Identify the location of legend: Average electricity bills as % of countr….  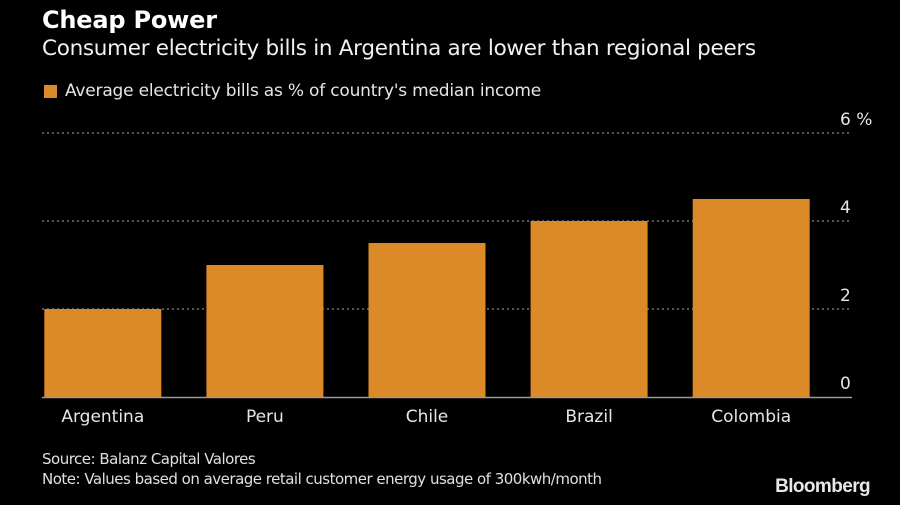
(292, 91).